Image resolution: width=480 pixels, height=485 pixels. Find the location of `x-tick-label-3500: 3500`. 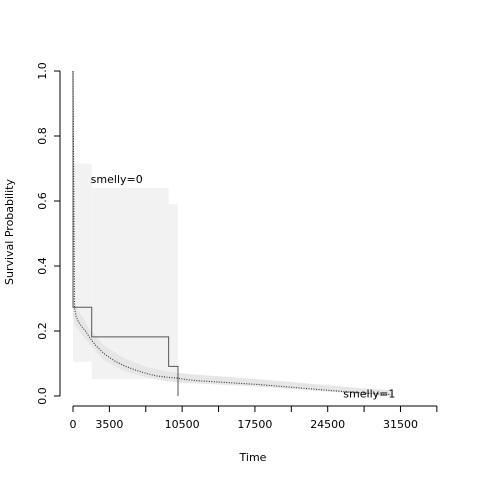

x-tick-label-3500: 3500 is located at coordinates (109, 424).